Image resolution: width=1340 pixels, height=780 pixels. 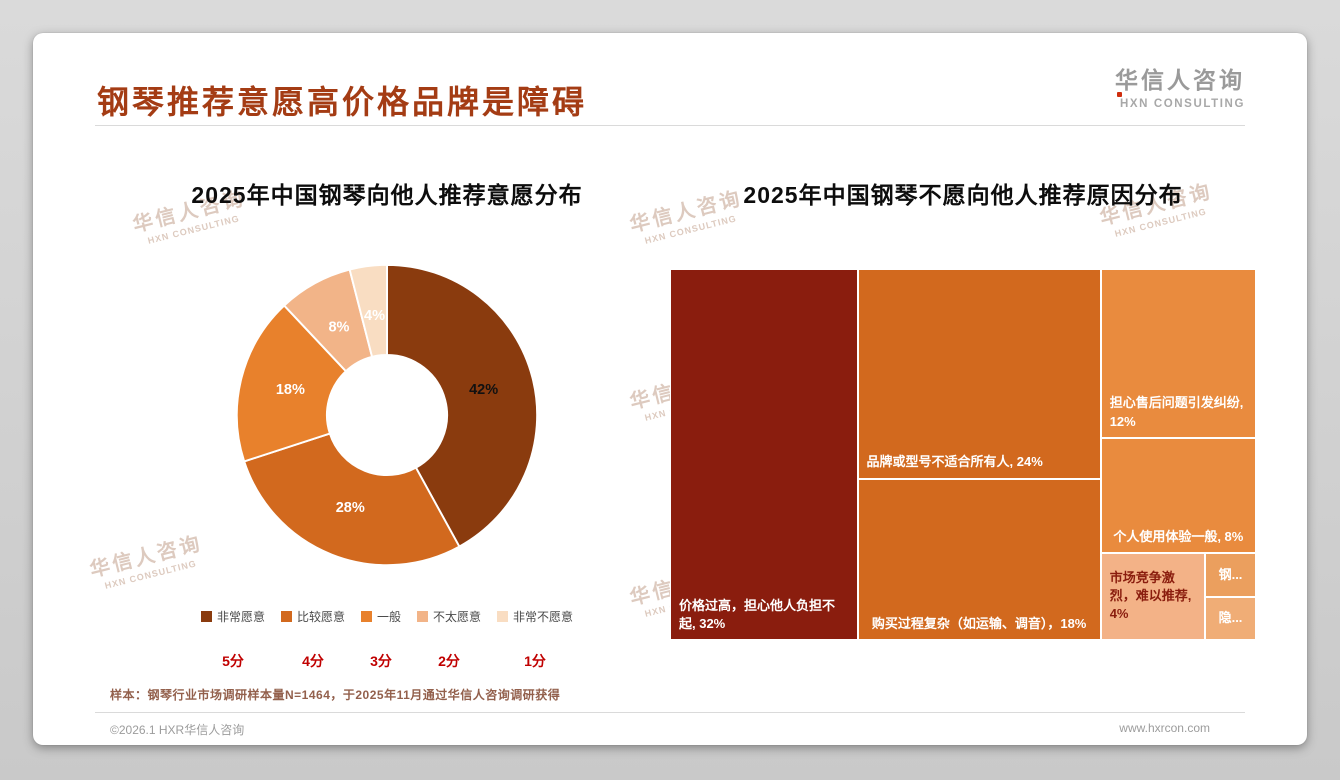 I want to click on legend-item: 一般, so click(x=380, y=616).